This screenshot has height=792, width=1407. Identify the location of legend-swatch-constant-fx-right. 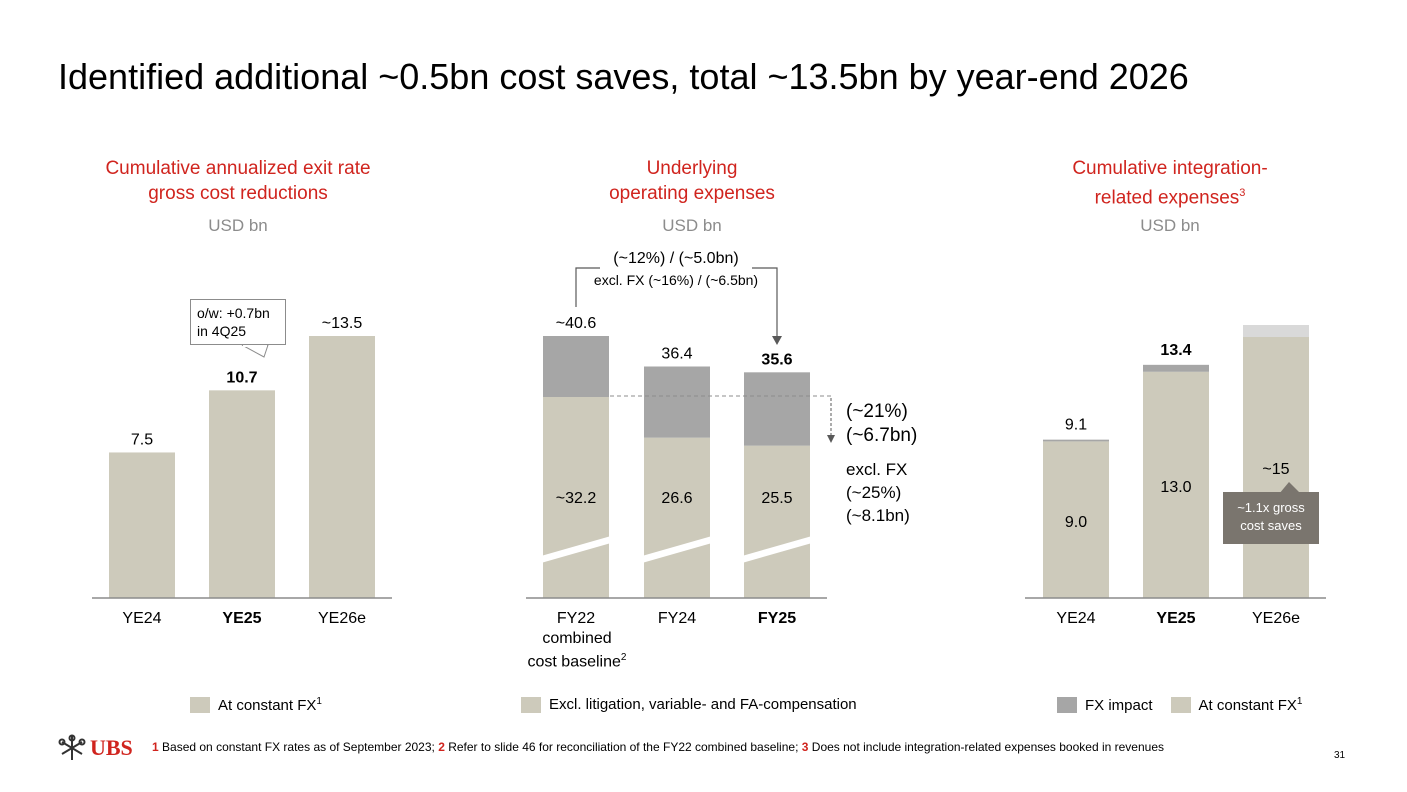
(1180, 705).